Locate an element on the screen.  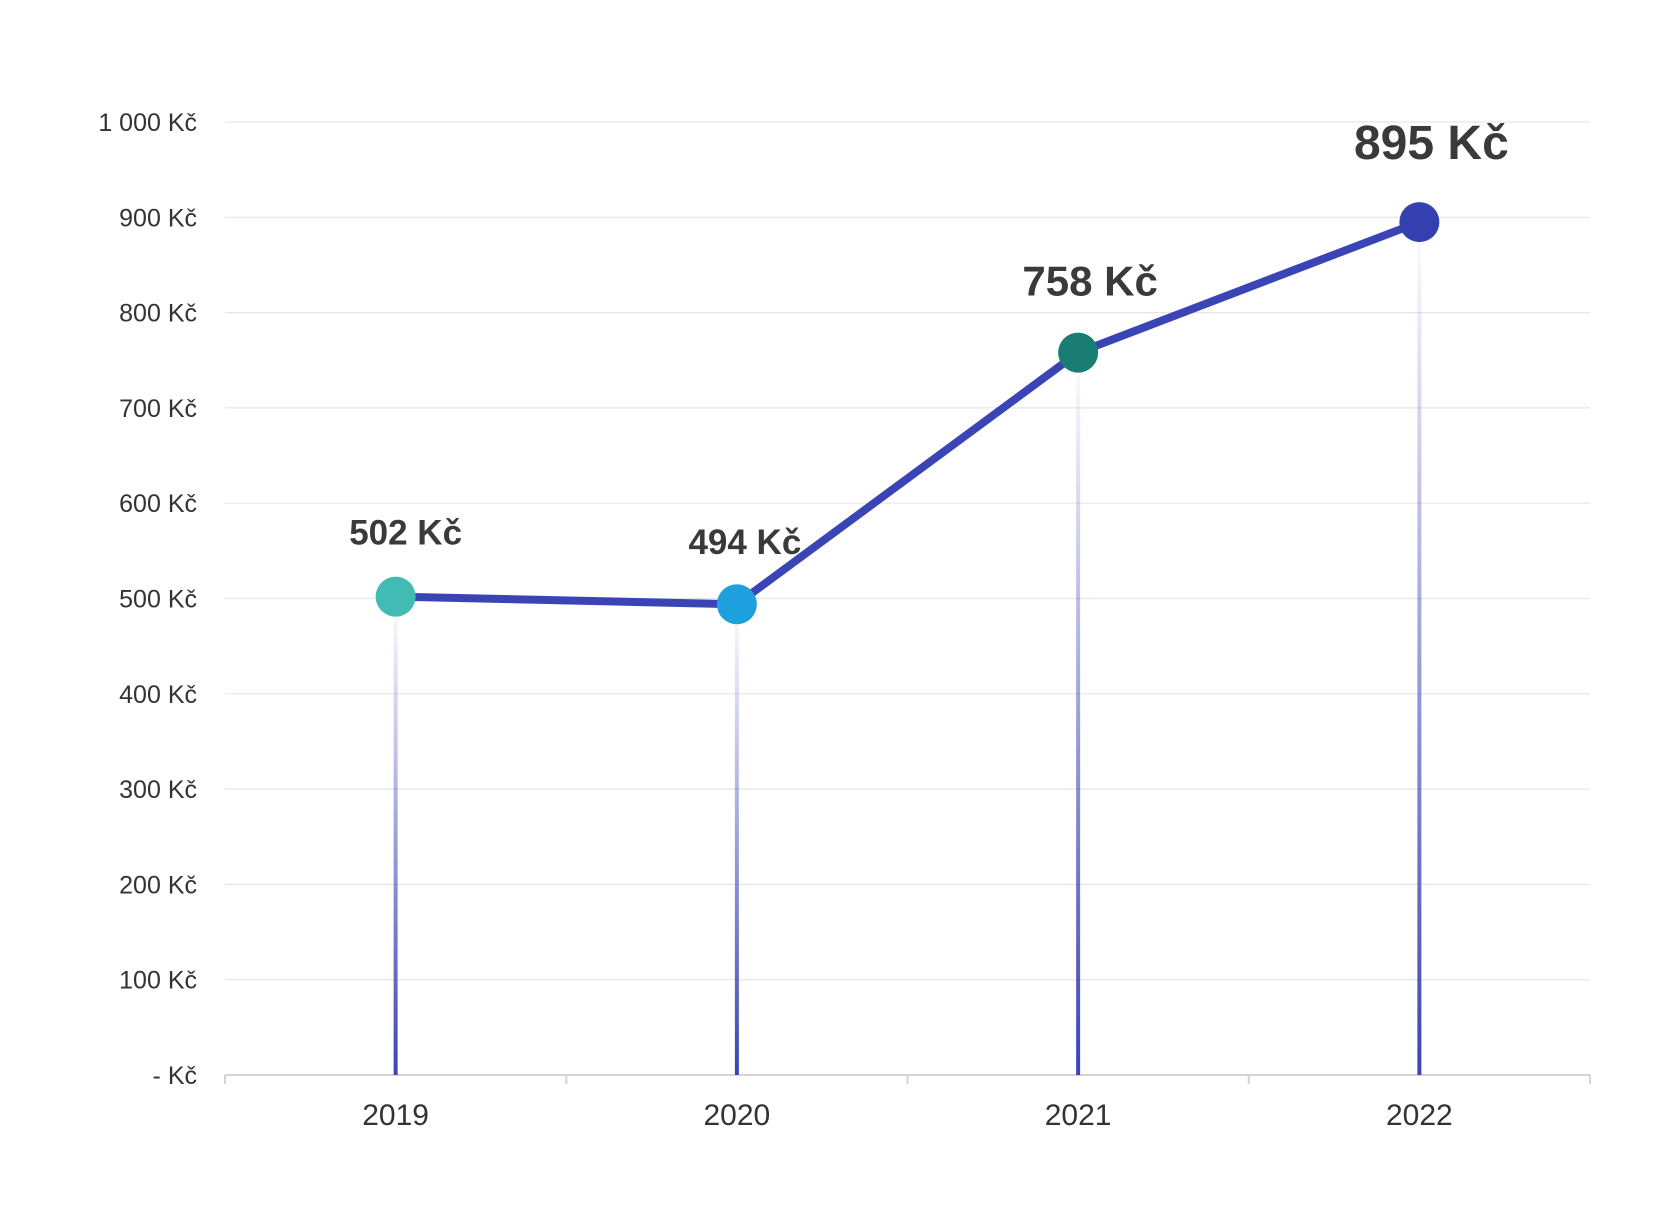
data-label: 758 Kč is located at coordinates (1089, 281).